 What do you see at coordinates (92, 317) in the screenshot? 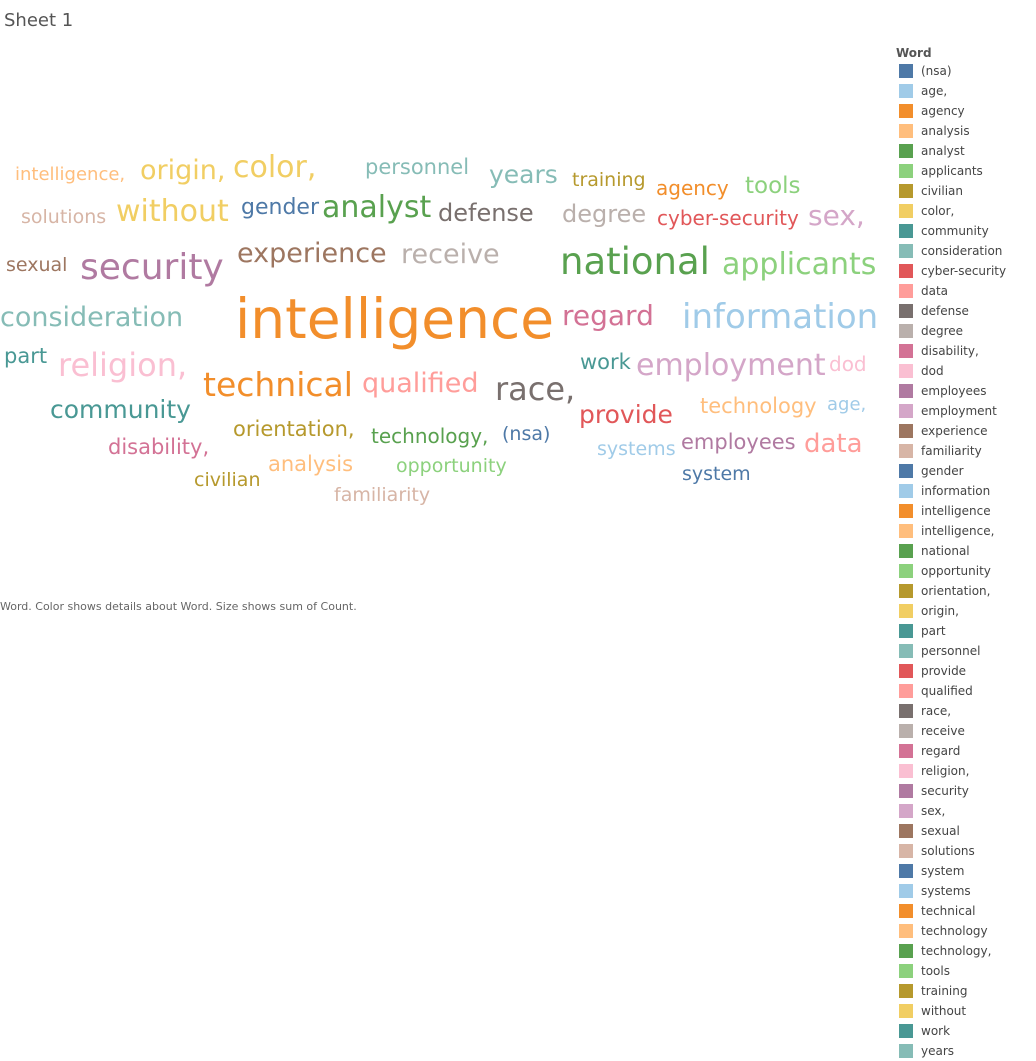
I see `word-consideration: consideration` at bounding box center [92, 317].